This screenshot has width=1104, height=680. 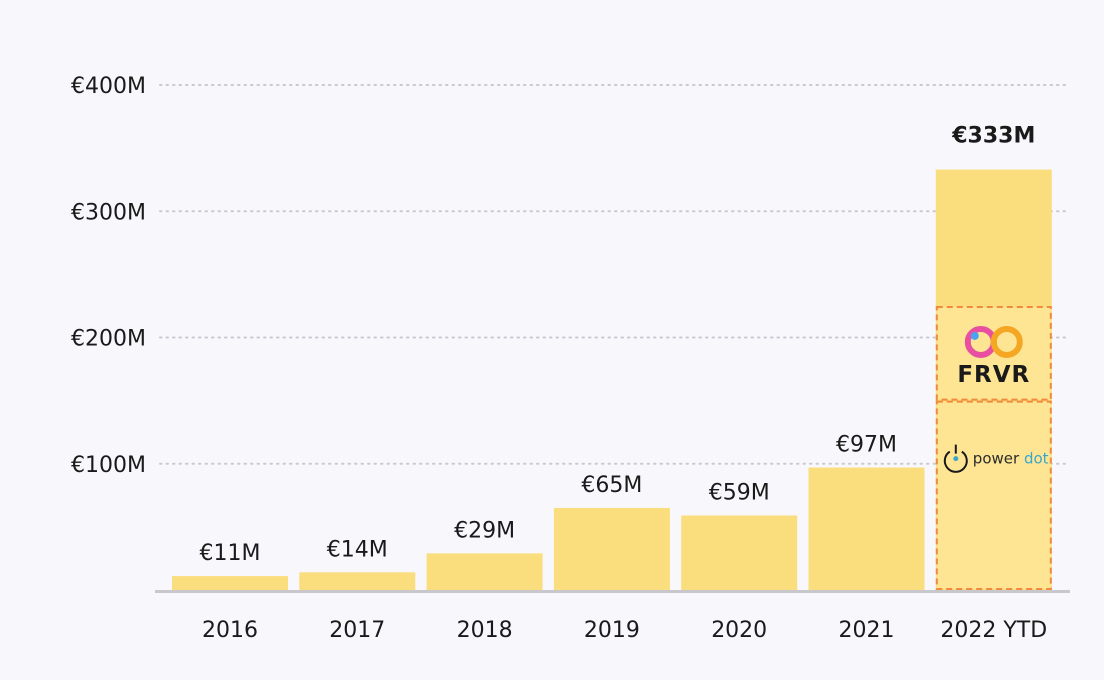 What do you see at coordinates (485, 630) in the screenshot?
I see `x-tick-label: 2018` at bounding box center [485, 630].